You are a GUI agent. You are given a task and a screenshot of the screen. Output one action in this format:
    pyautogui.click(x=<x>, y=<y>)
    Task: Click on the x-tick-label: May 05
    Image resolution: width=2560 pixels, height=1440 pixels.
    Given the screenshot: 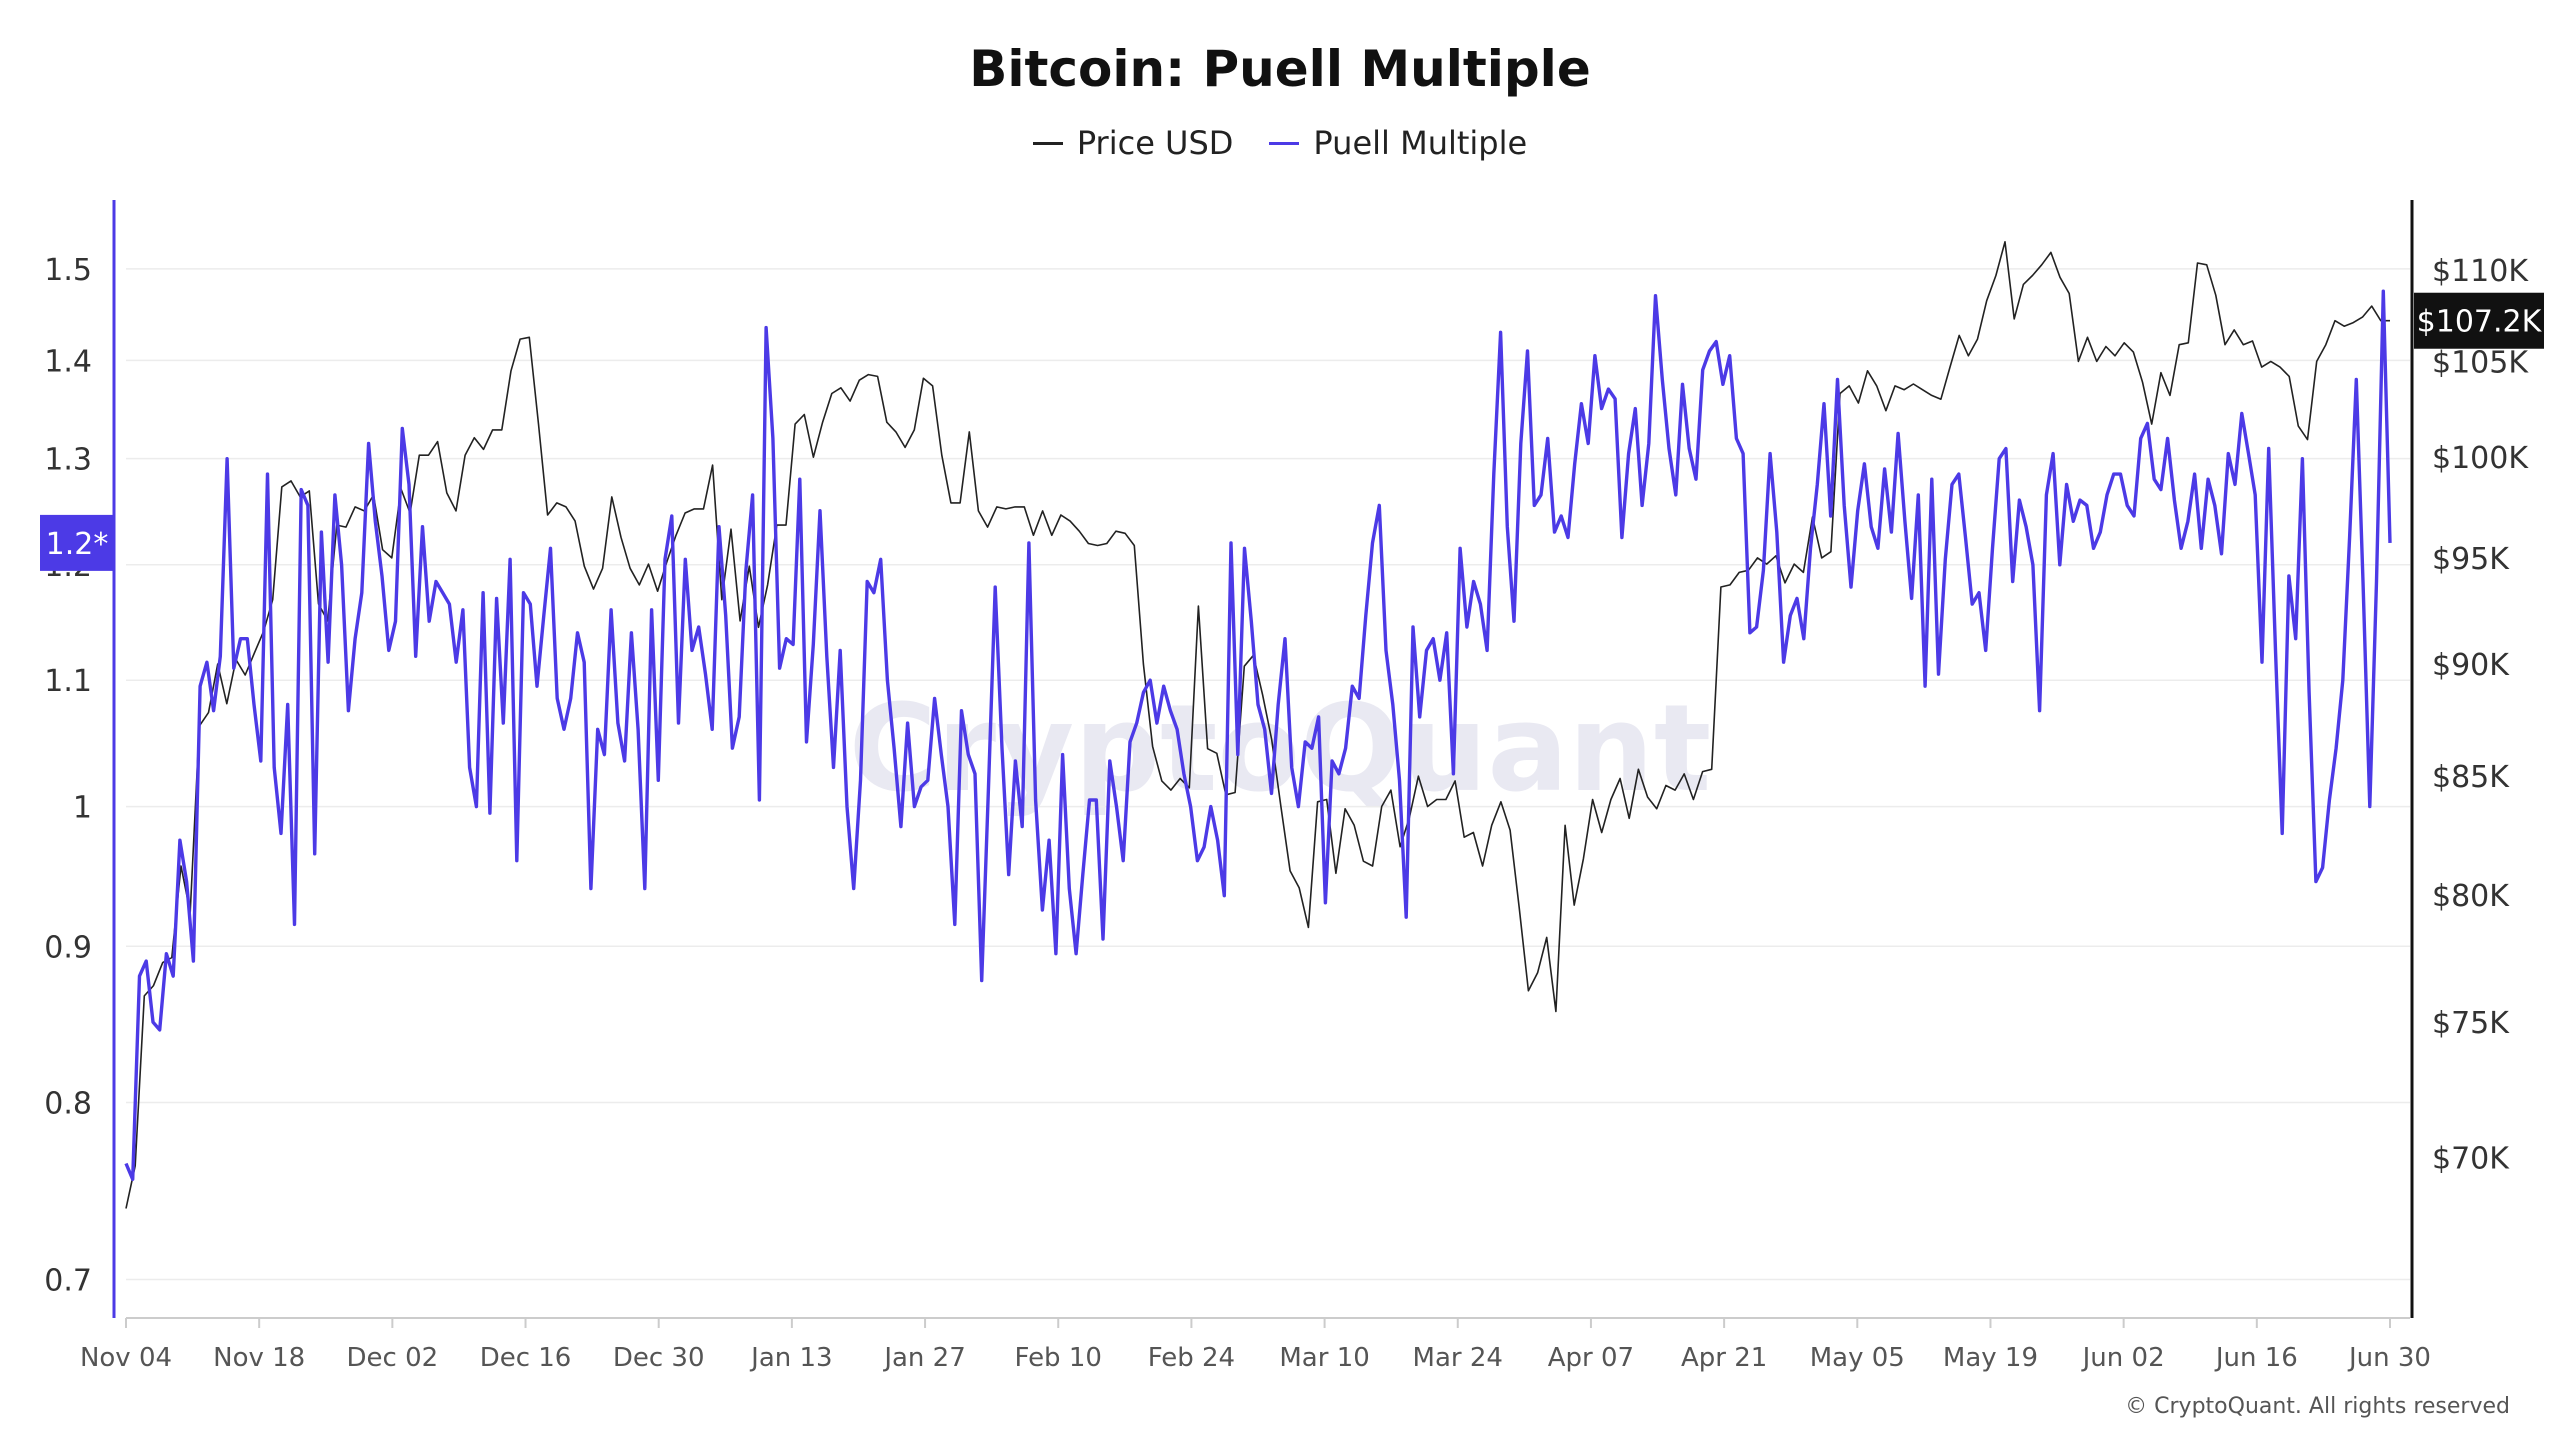 What is the action you would take?
    pyautogui.click(x=1857, y=1358)
    